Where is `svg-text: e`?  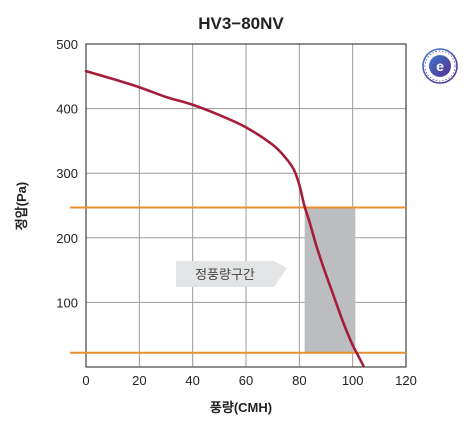
svg-text: e is located at coordinates (440, 66).